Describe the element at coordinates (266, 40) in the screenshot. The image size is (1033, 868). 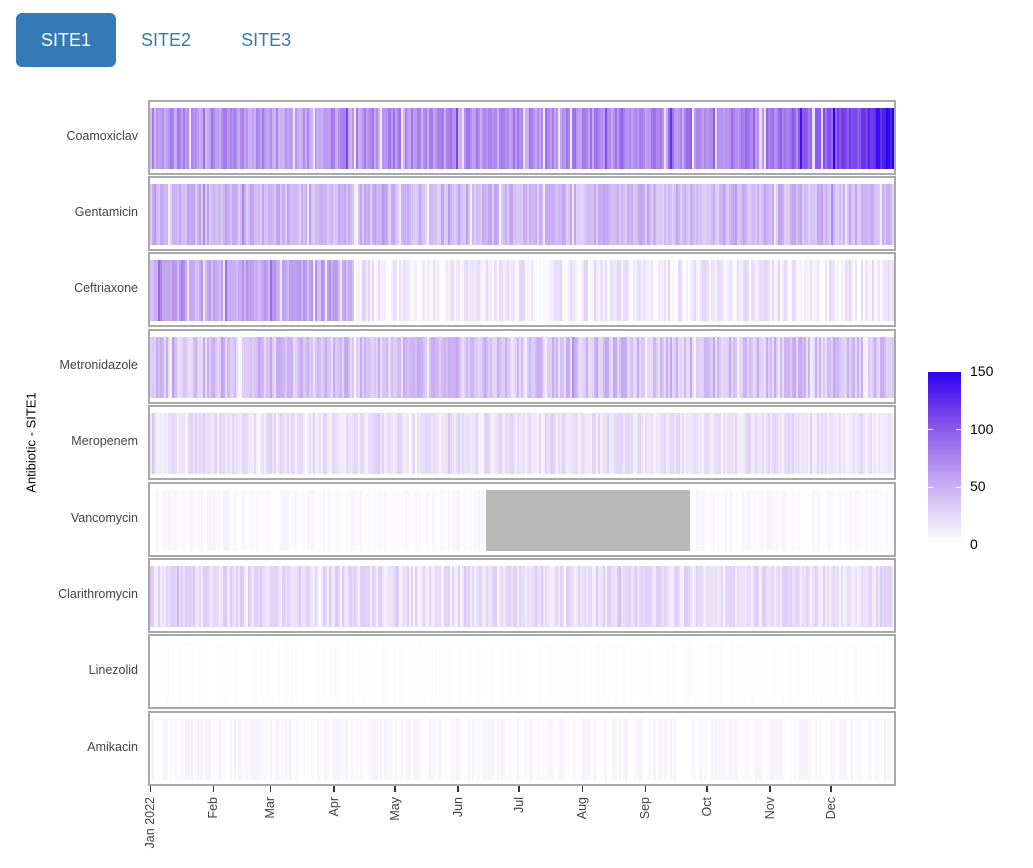
I see `tab-site3: SITE3` at that location.